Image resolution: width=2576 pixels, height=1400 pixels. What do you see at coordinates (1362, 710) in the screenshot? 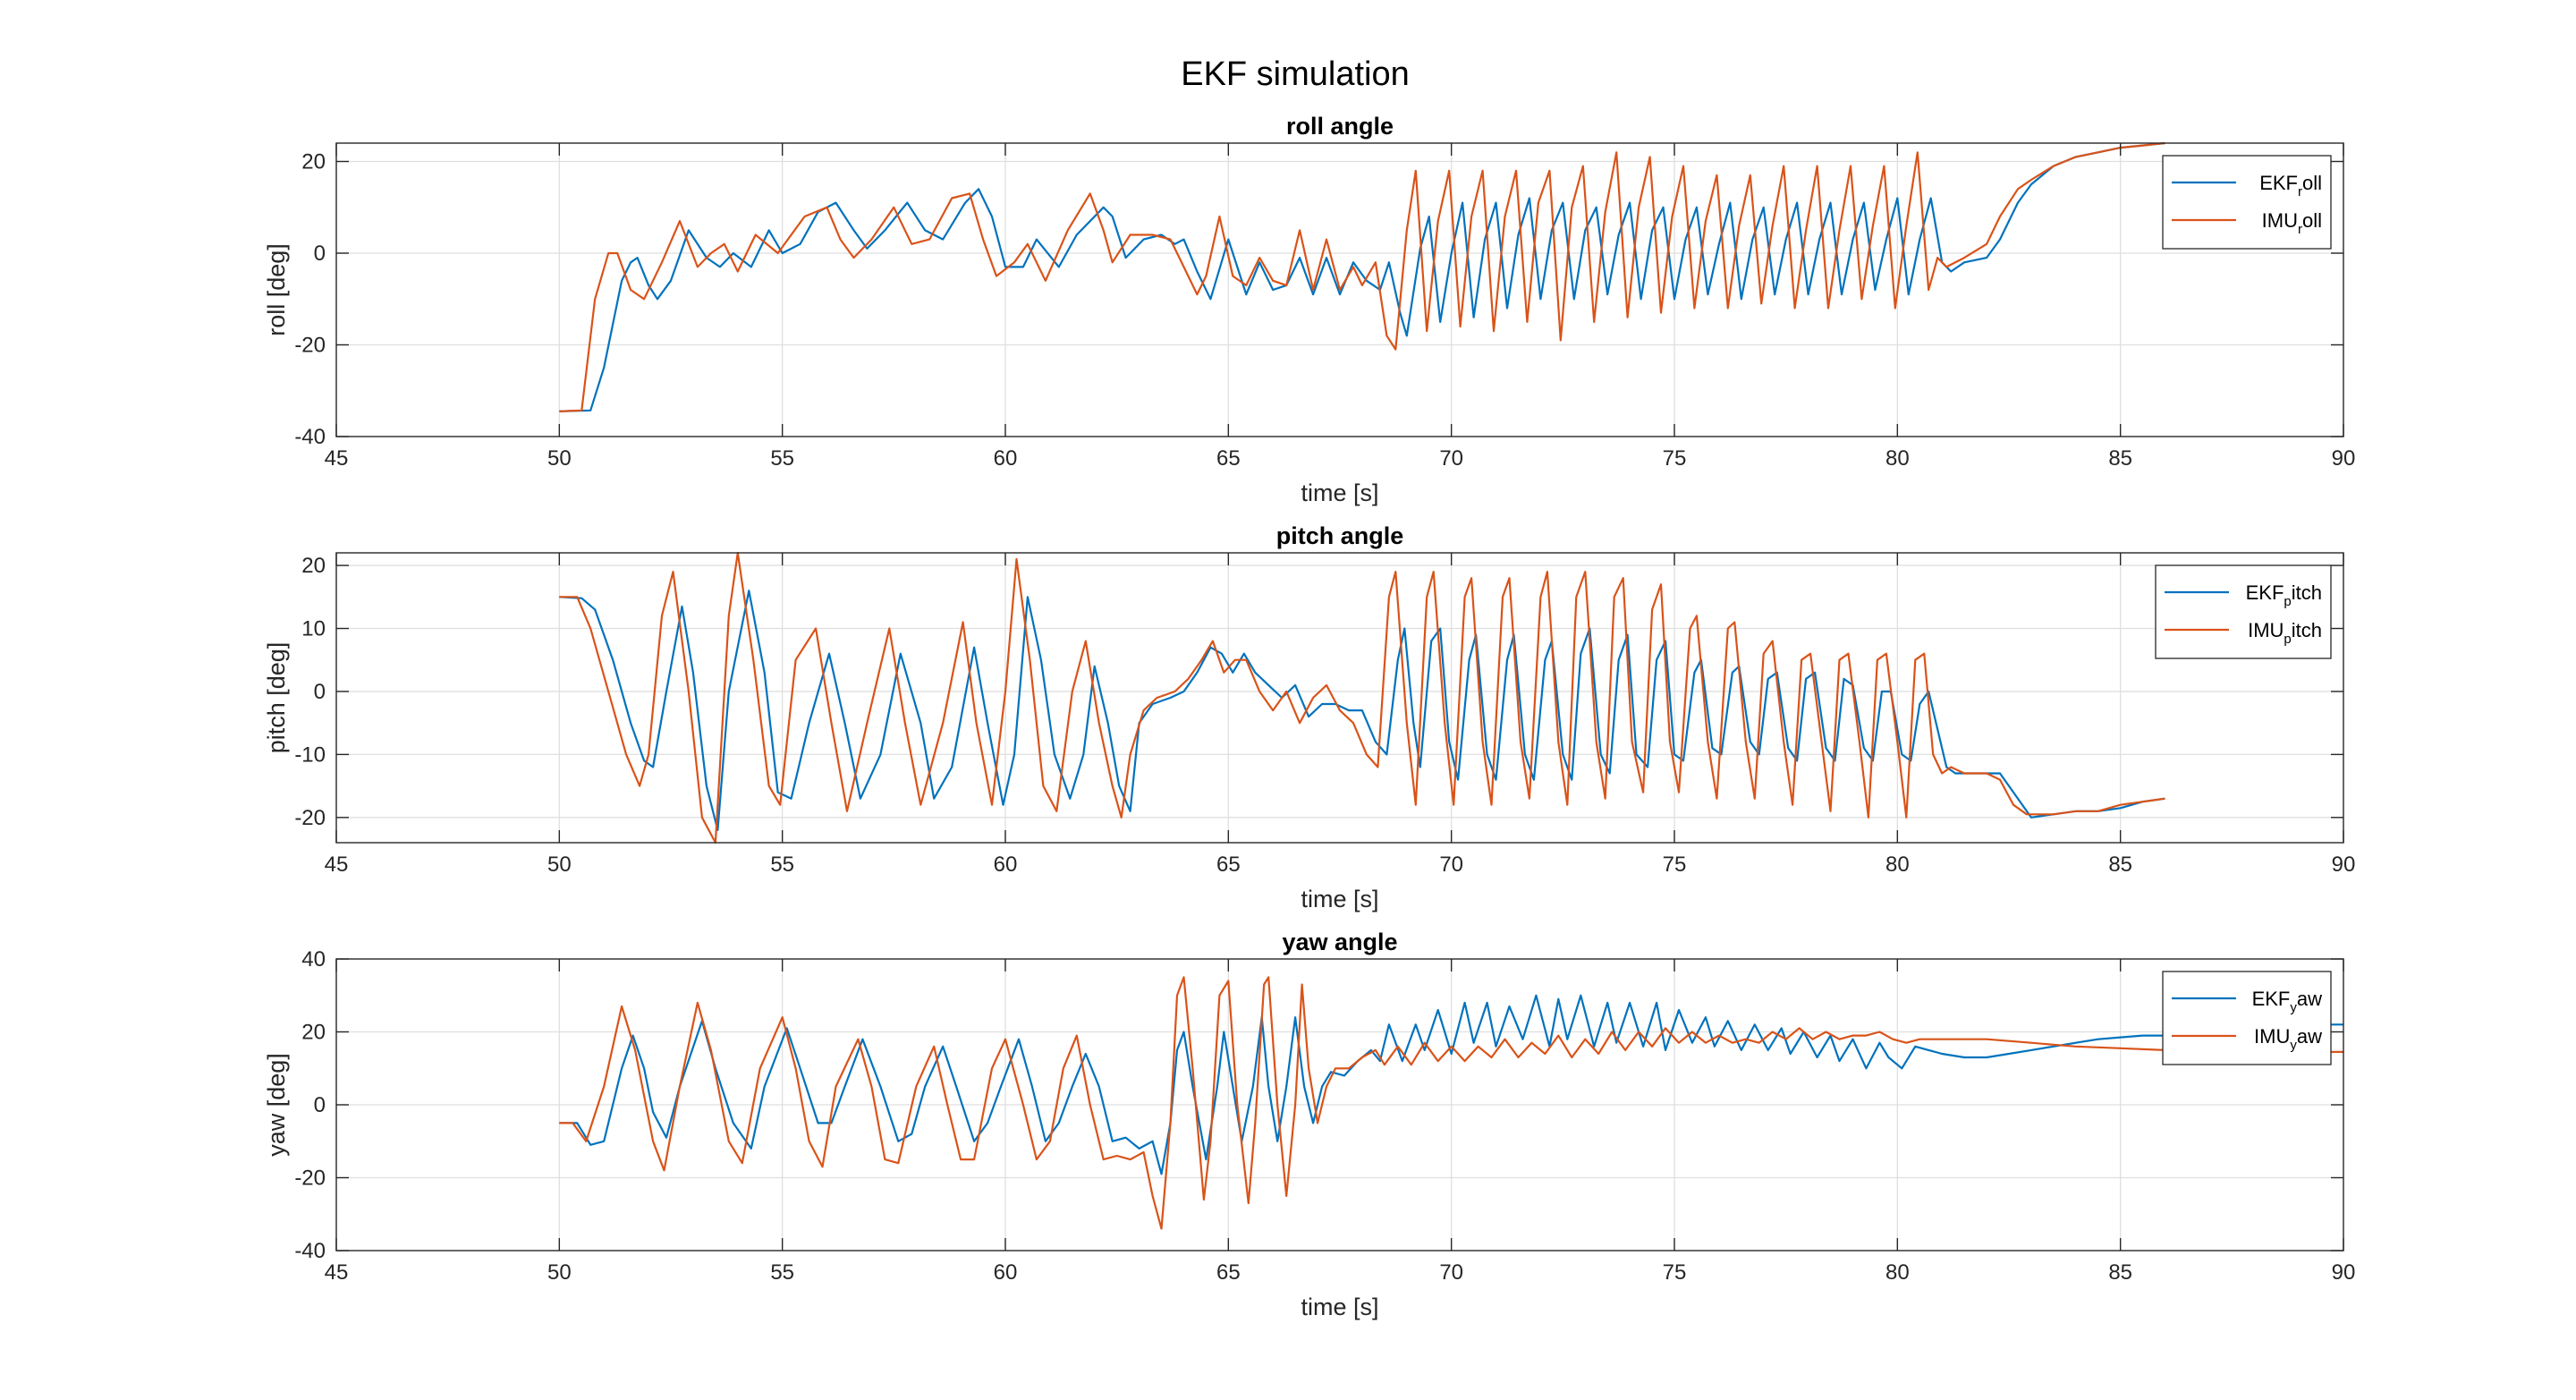
I see `series-line-ekf-pitch` at bounding box center [1362, 710].